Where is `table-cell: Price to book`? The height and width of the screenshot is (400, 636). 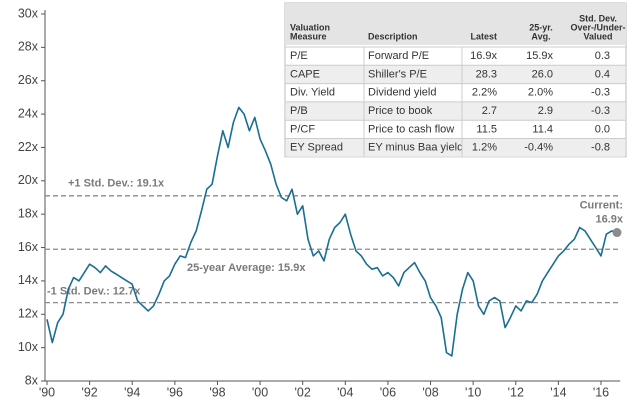
table-cell: Price to book is located at coordinates (400, 111).